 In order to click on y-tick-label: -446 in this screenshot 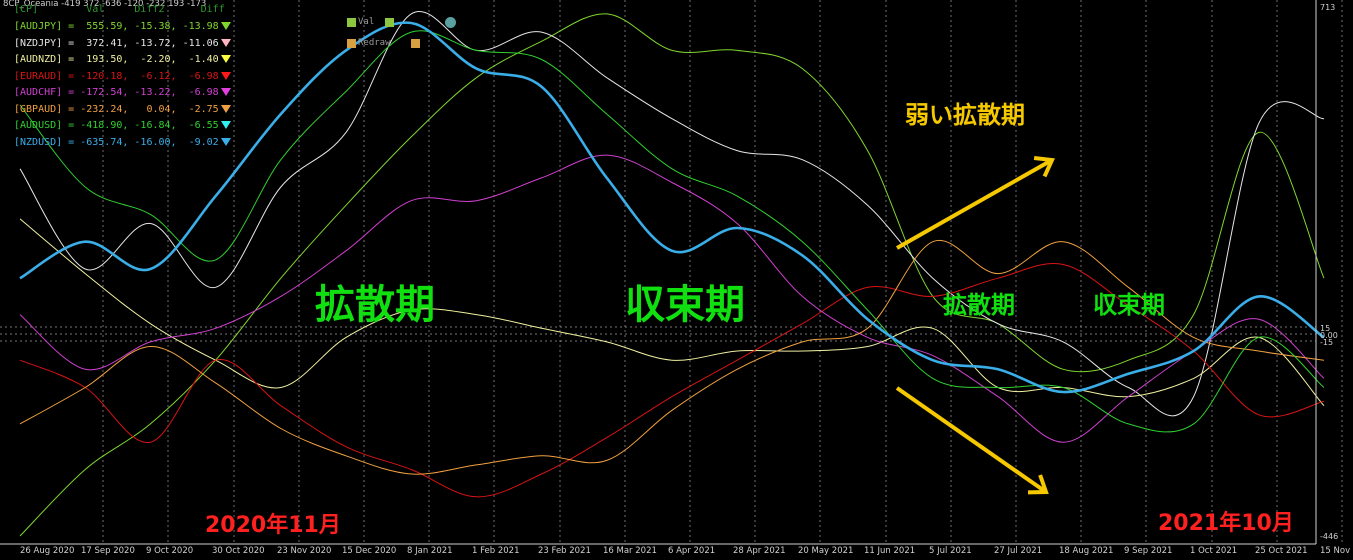, I will do `click(1329, 536)`.